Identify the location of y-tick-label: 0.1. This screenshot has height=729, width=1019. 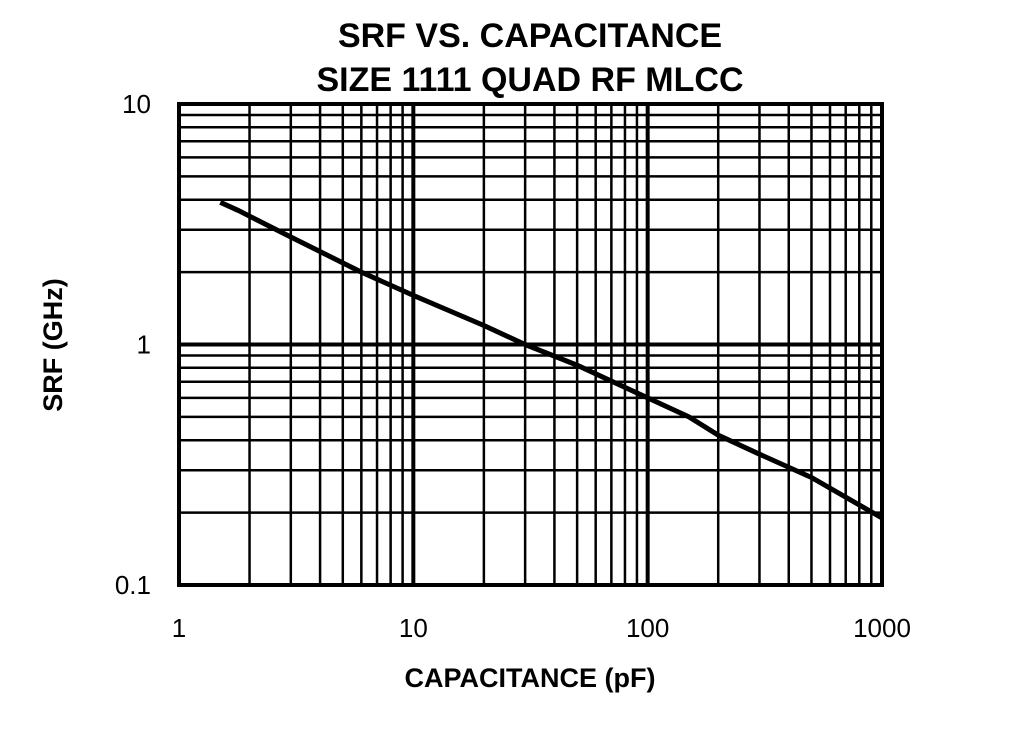
(133, 585).